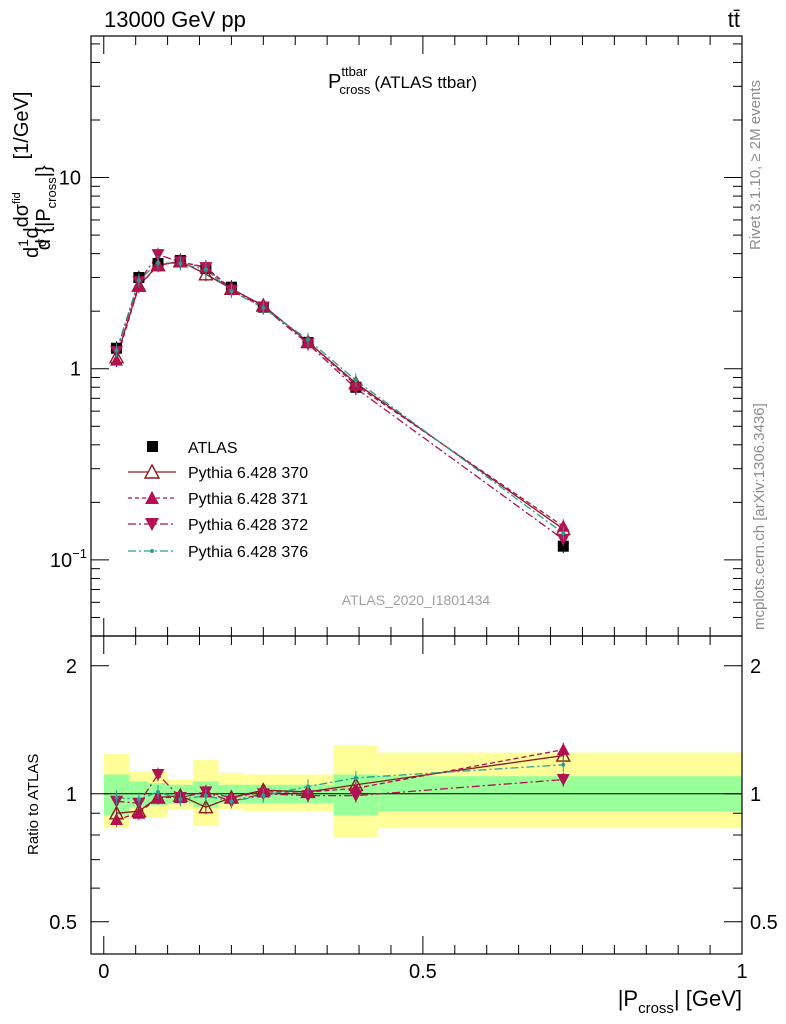 The height and width of the screenshot is (1024, 786). What do you see at coordinates (17, 198) in the screenshot?
I see `ylabel-fid: fid` at bounding box center [17, 198].